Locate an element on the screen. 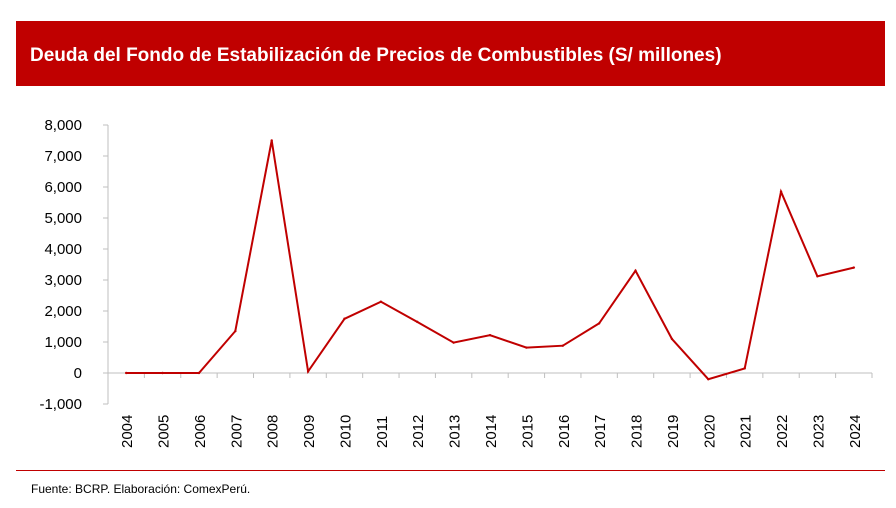 The image size is (896, 508). x-tick-label: 2007 is located at coordinates (236, 431).